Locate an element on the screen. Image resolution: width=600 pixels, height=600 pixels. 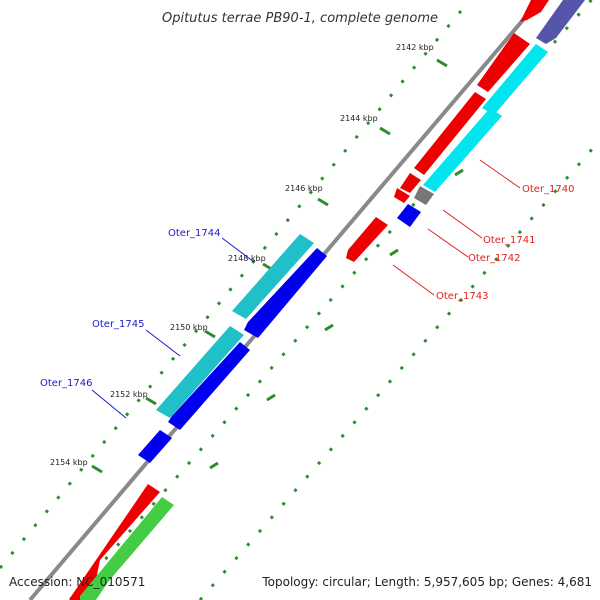
reverse-strand-features is located at coordinates (232, 348).